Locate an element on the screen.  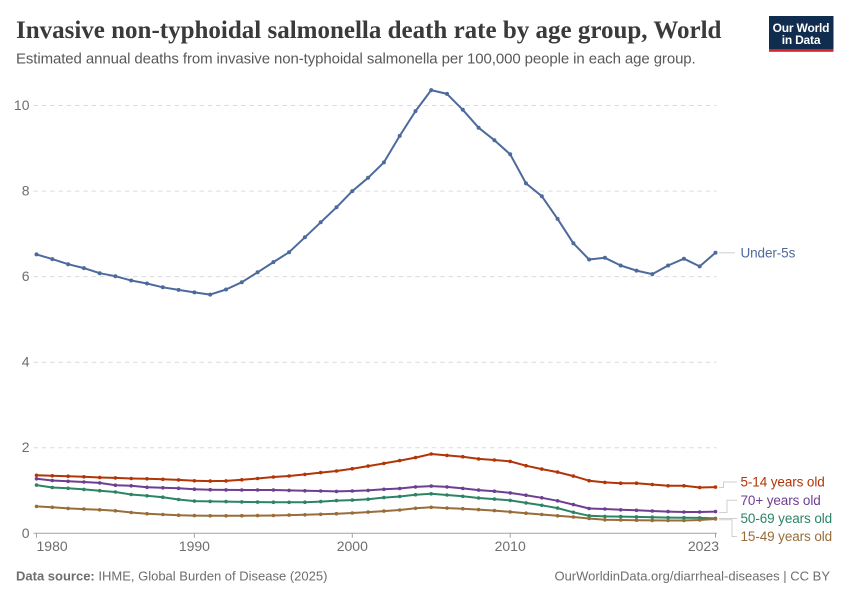
svg-text: 10 is located at coordinates (22, 105).